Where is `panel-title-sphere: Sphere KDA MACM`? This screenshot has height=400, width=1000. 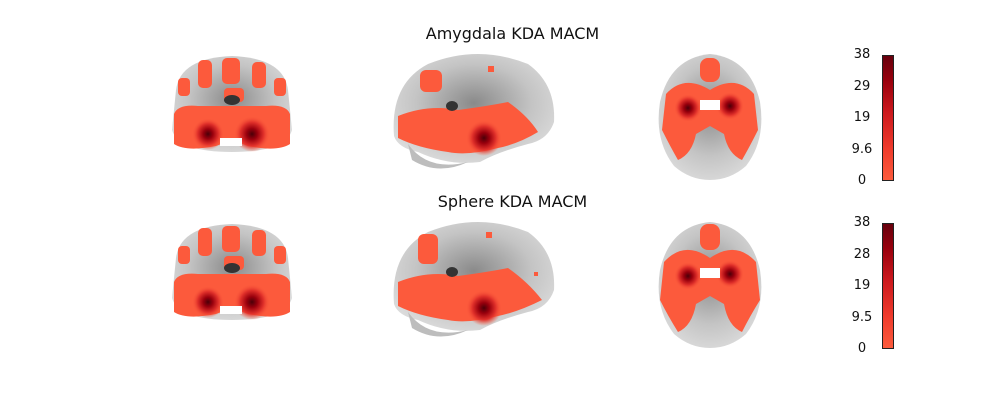 panel-title-sphere: Sphere KDA MACM is located at coordinates (512, 201).